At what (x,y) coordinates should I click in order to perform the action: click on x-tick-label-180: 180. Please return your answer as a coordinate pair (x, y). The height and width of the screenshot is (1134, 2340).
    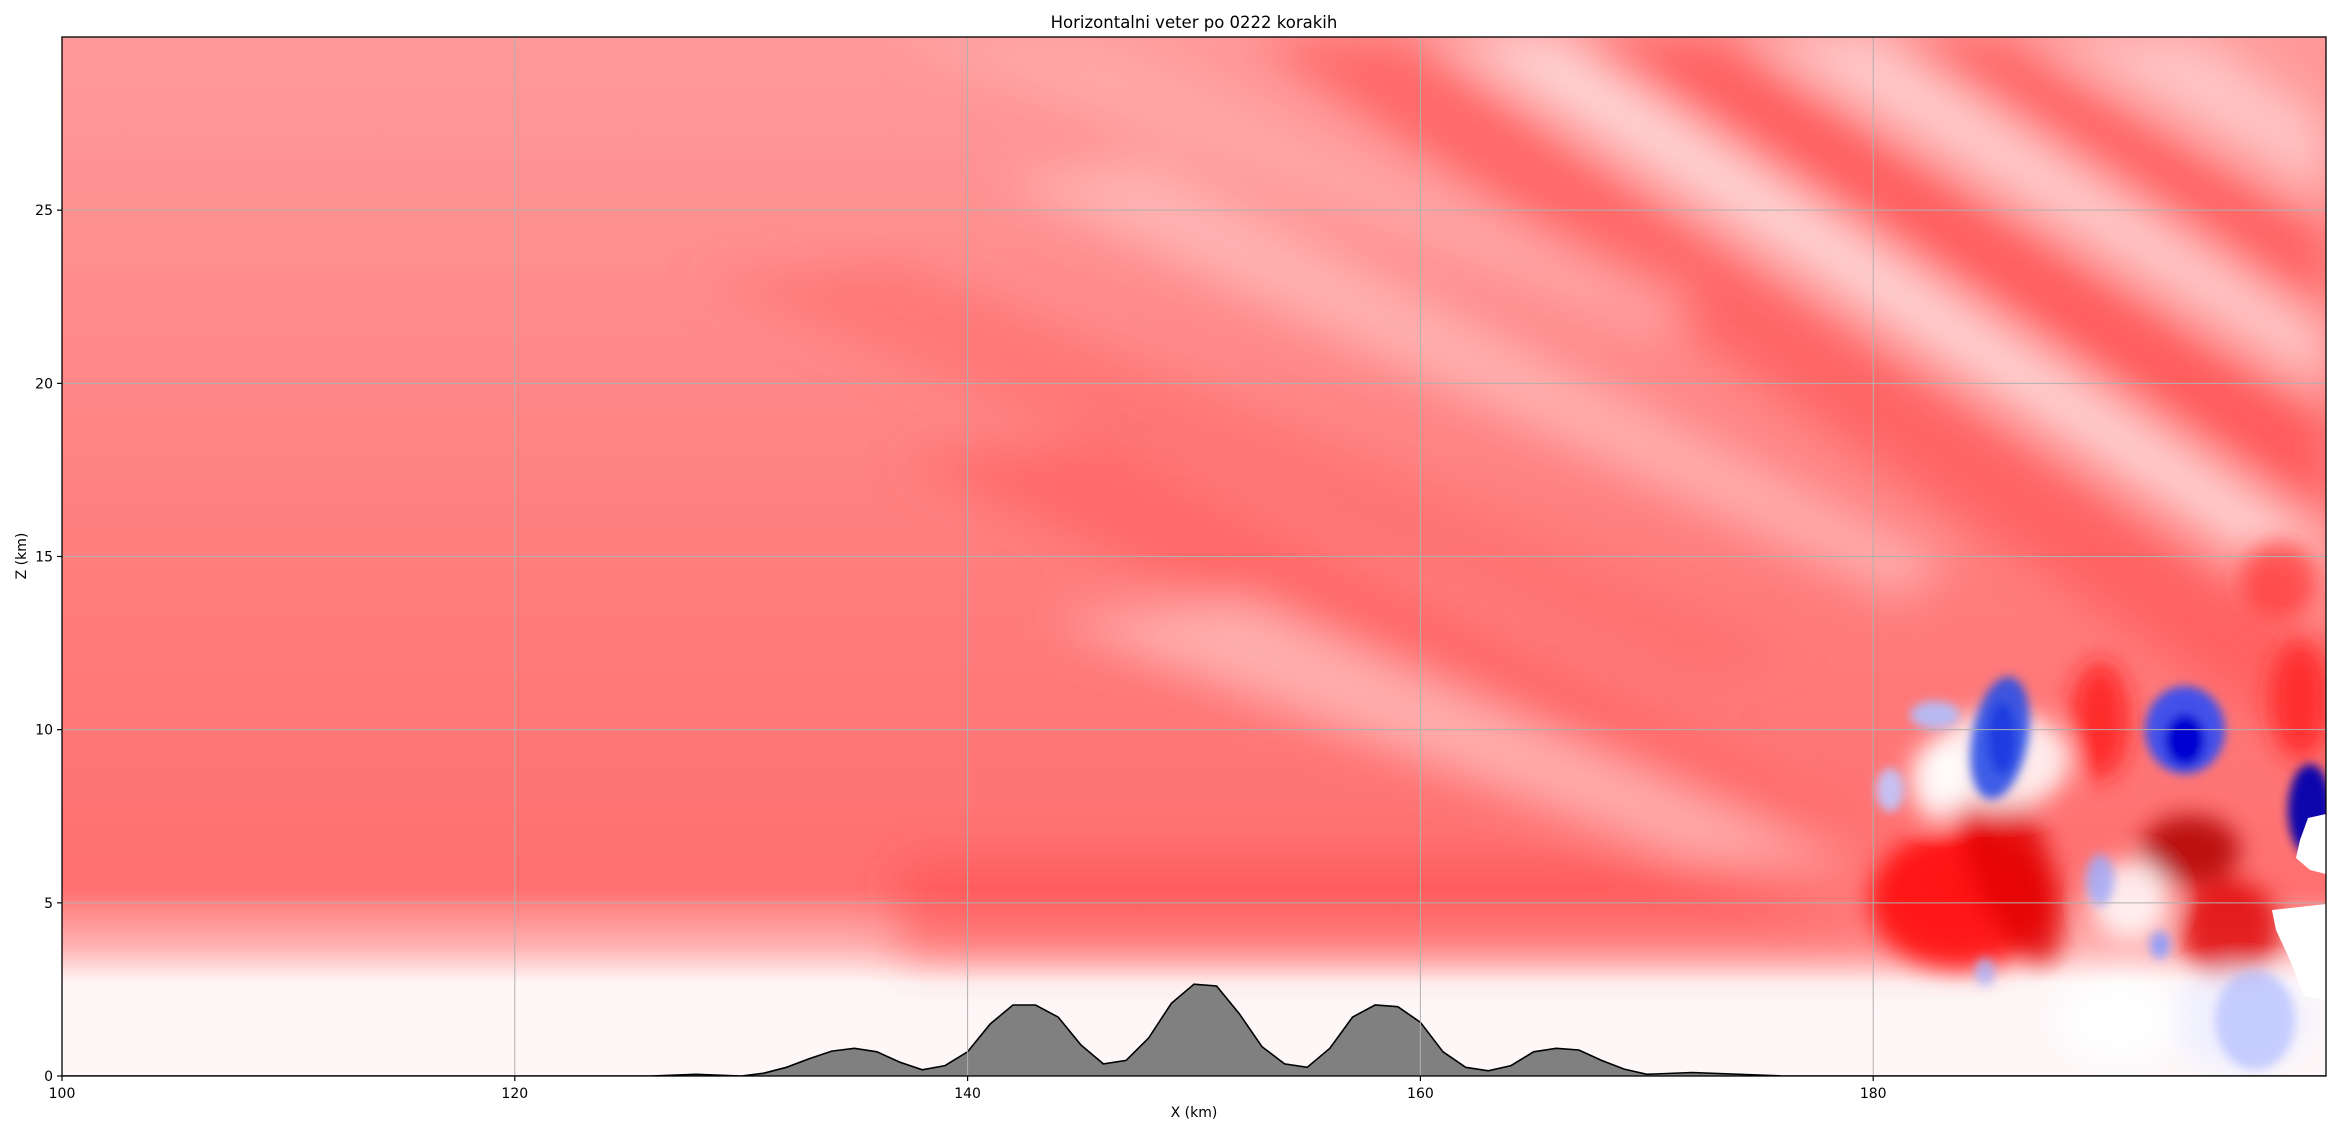
    Looking at the image, I should click on (1873, 1094).